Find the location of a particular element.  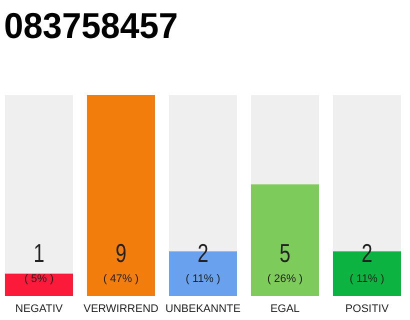

chart-title: 083758457 is located at coordinates (94, 25).